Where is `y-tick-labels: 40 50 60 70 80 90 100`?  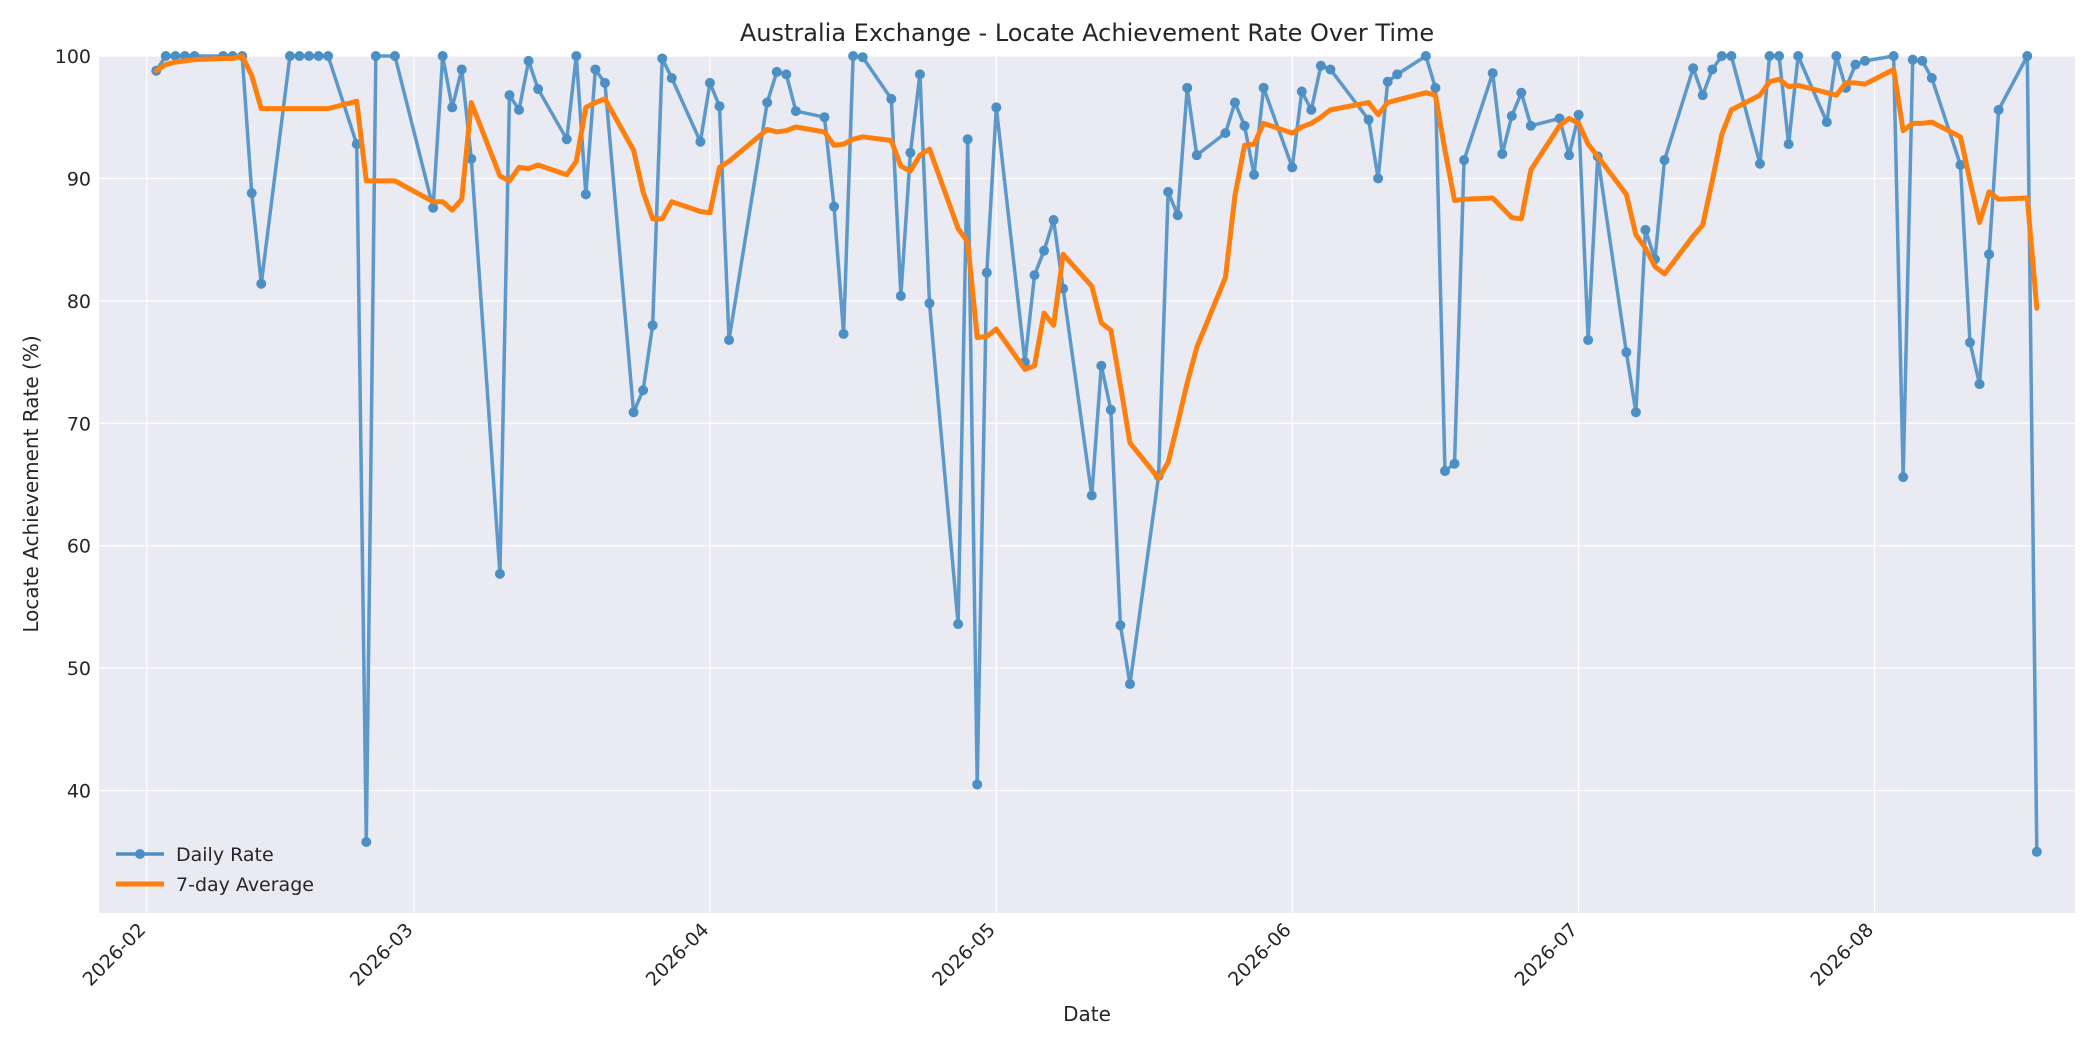
y-tick-labels: 40 50 60 70 80 90 100 is located at coordinates (73, 424).